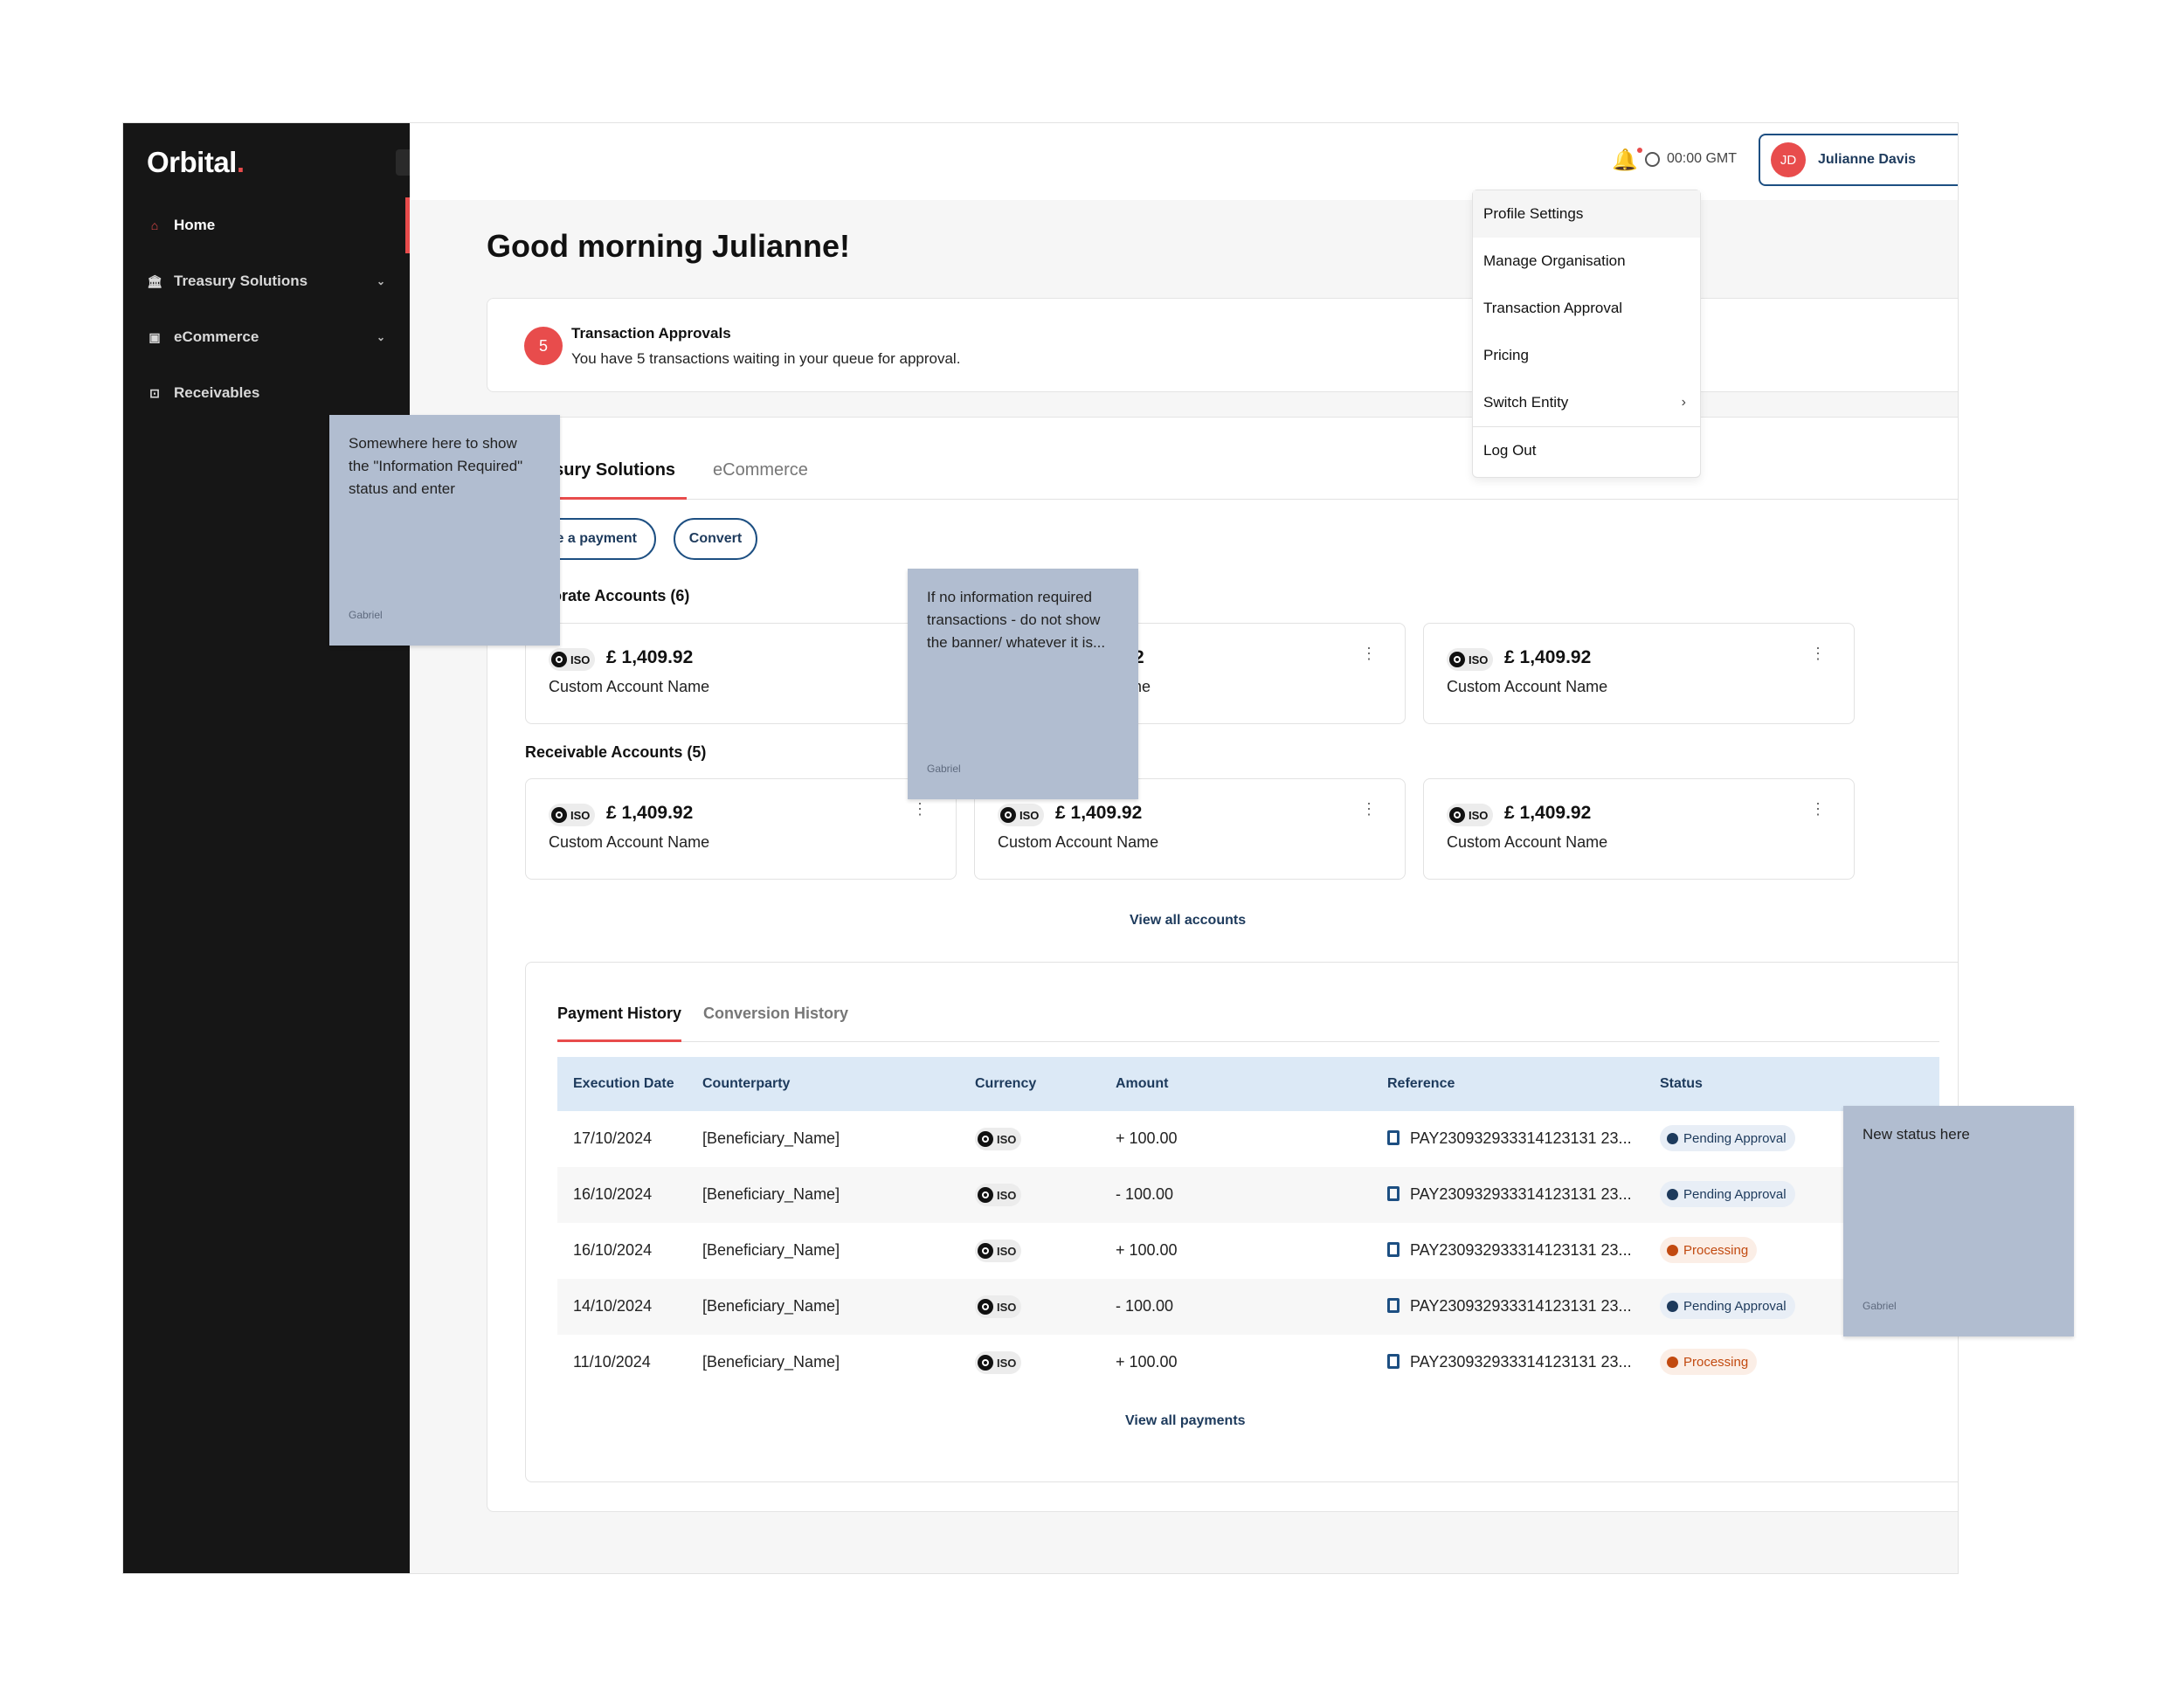  What do you see at coordinates (1681, 1083) in the screenshot?
I see `column-header: Status` at bounding box center [1681, 1083].